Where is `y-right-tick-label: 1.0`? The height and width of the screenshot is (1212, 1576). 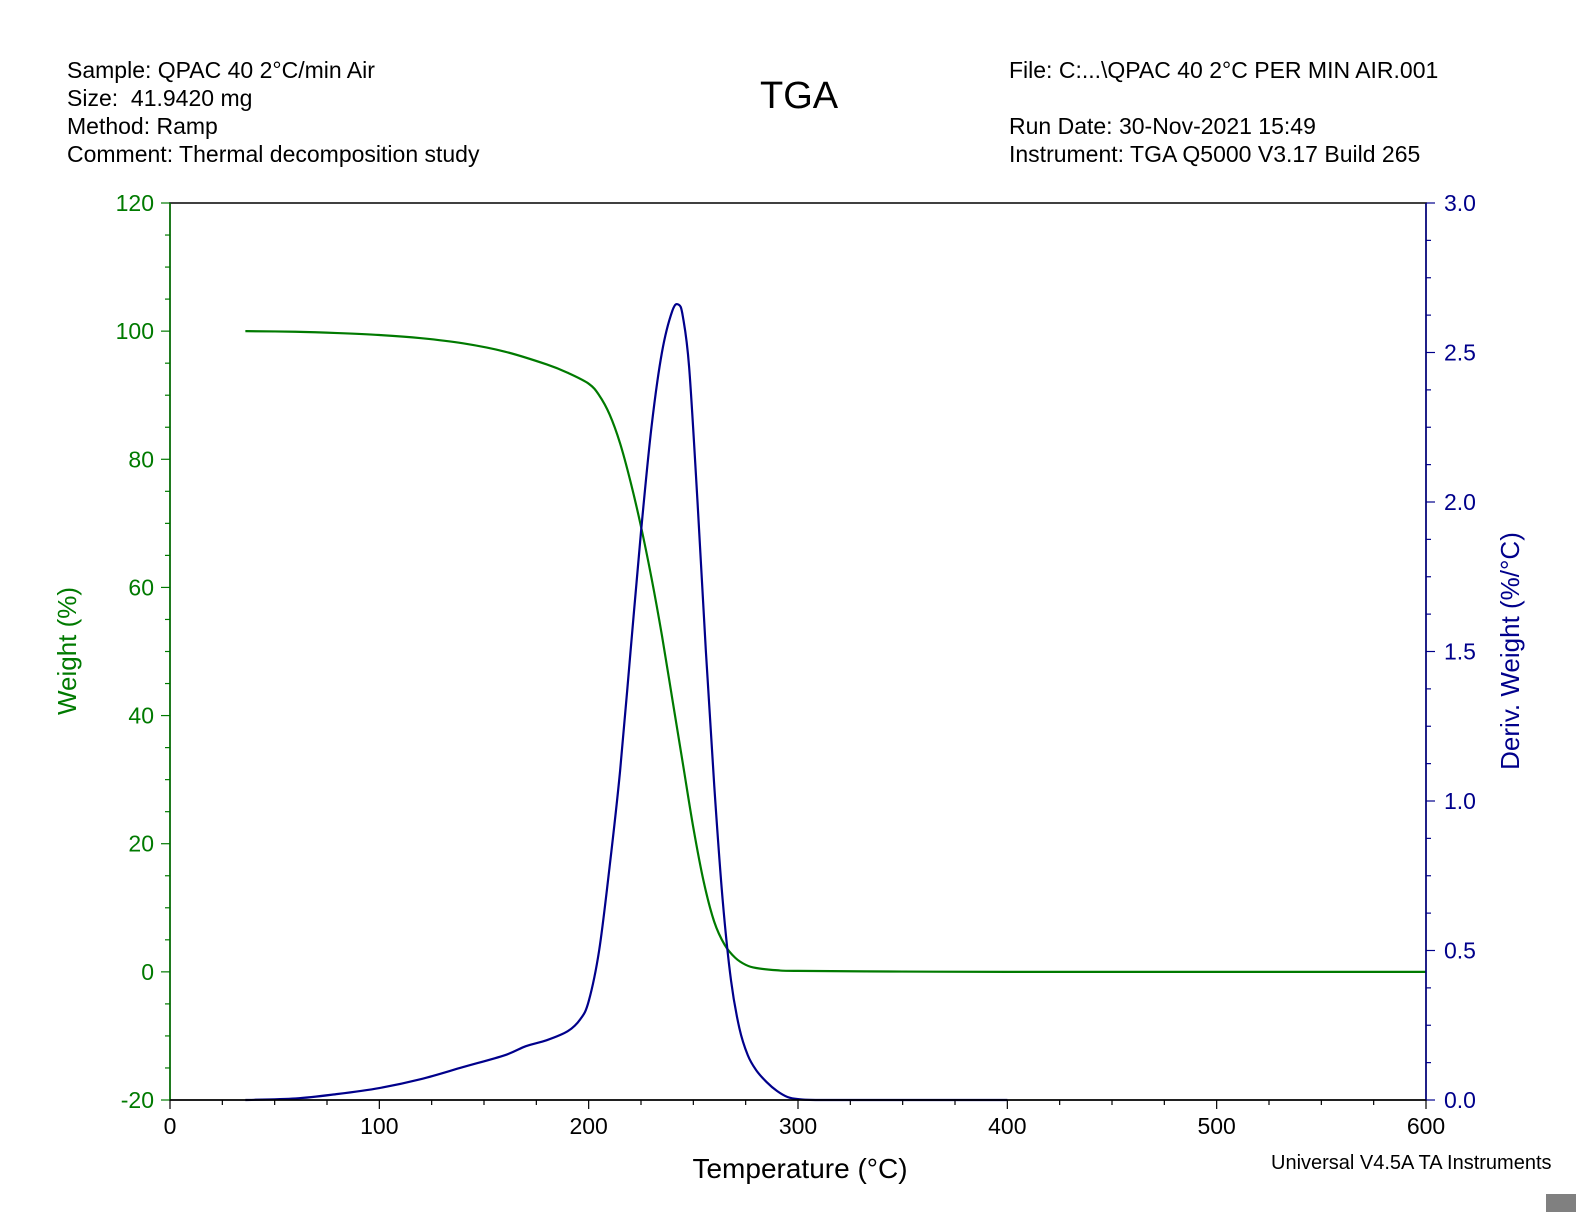 y-right-tick-label: 1.0 is located at coordinates (1460, 801).